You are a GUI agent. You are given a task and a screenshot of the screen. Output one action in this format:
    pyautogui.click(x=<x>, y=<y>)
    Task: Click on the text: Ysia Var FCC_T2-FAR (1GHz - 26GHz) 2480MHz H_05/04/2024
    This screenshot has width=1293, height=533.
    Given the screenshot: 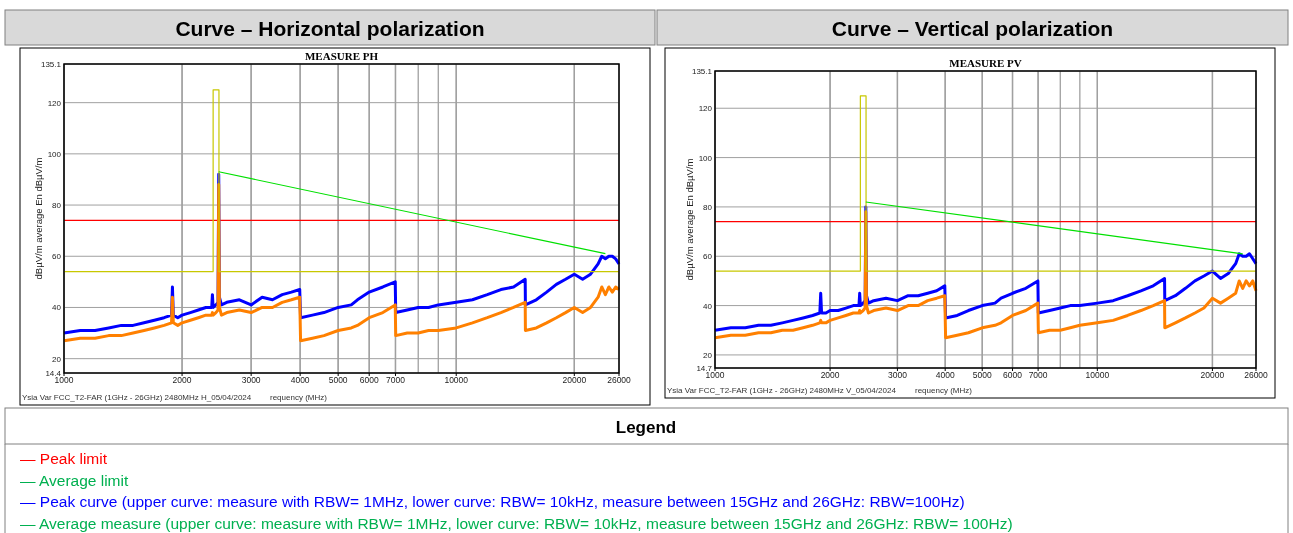 What is the action you would take?
    pyautogui.click(x=137, y=397)
    